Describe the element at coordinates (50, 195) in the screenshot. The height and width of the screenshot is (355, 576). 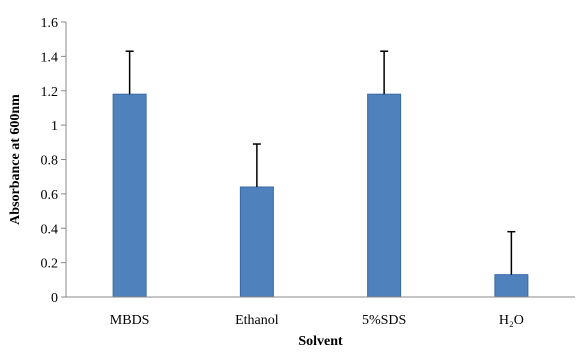
I see `y-tick-label: 0.6` at that location.